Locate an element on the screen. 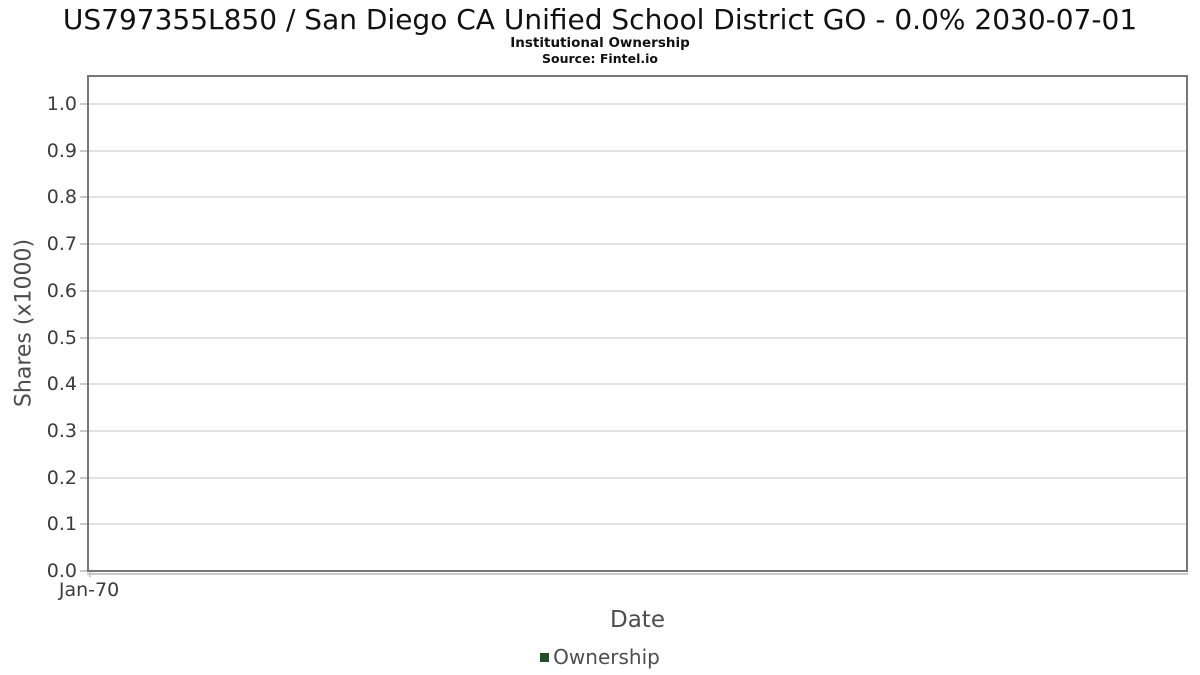  x-axis-baseline is located at coordinates (637, 574).